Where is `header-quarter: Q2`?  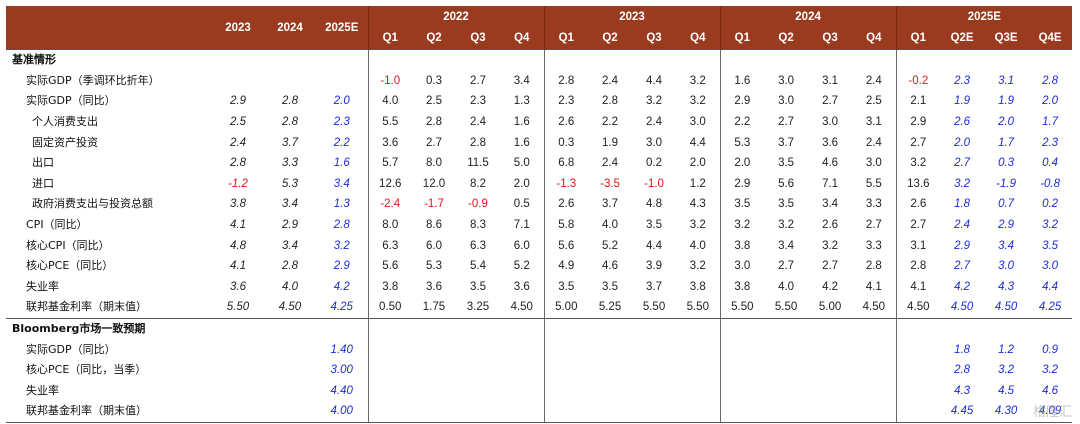
header-quarter: Q2 is located at coordinates (610, 38).